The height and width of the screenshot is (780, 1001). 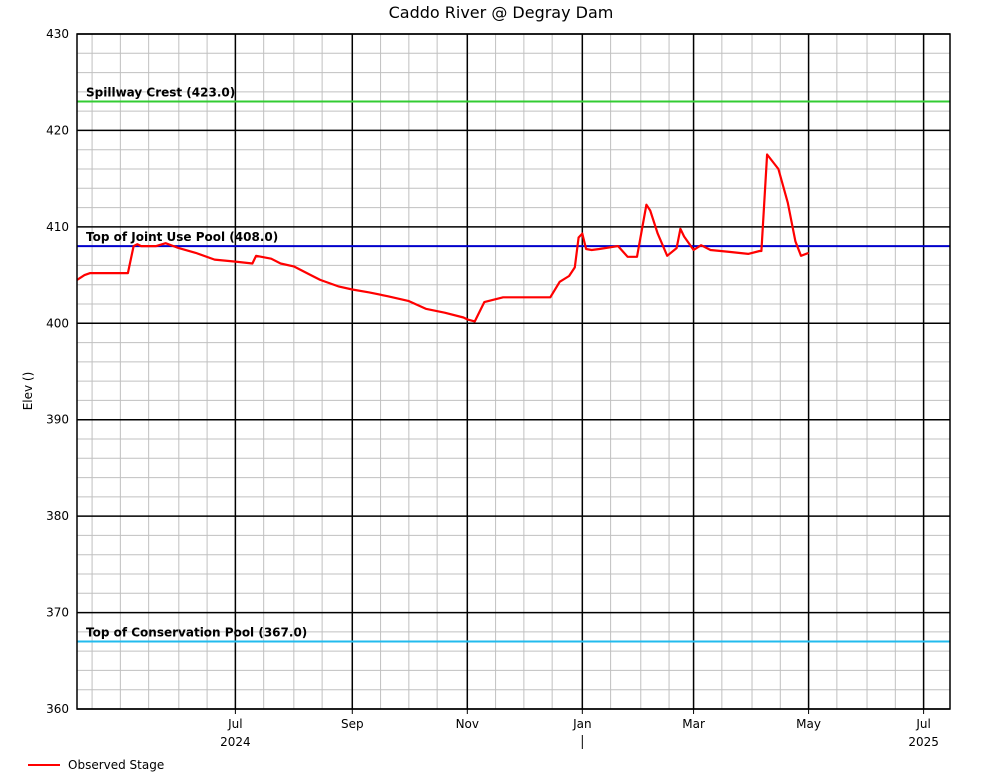 What do you see at coordinates (116, 765) in the screenshot?
I see `legend-label: Observed Stage` at bounding box center [116, 765].